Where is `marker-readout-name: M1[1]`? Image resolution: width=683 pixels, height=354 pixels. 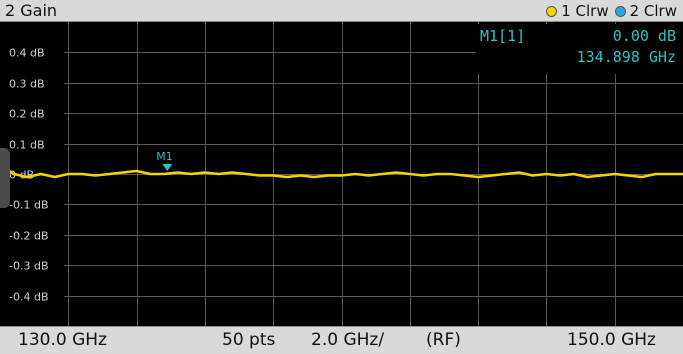 marker-readout-name: M1[1] is located at coordinates (502, 36).